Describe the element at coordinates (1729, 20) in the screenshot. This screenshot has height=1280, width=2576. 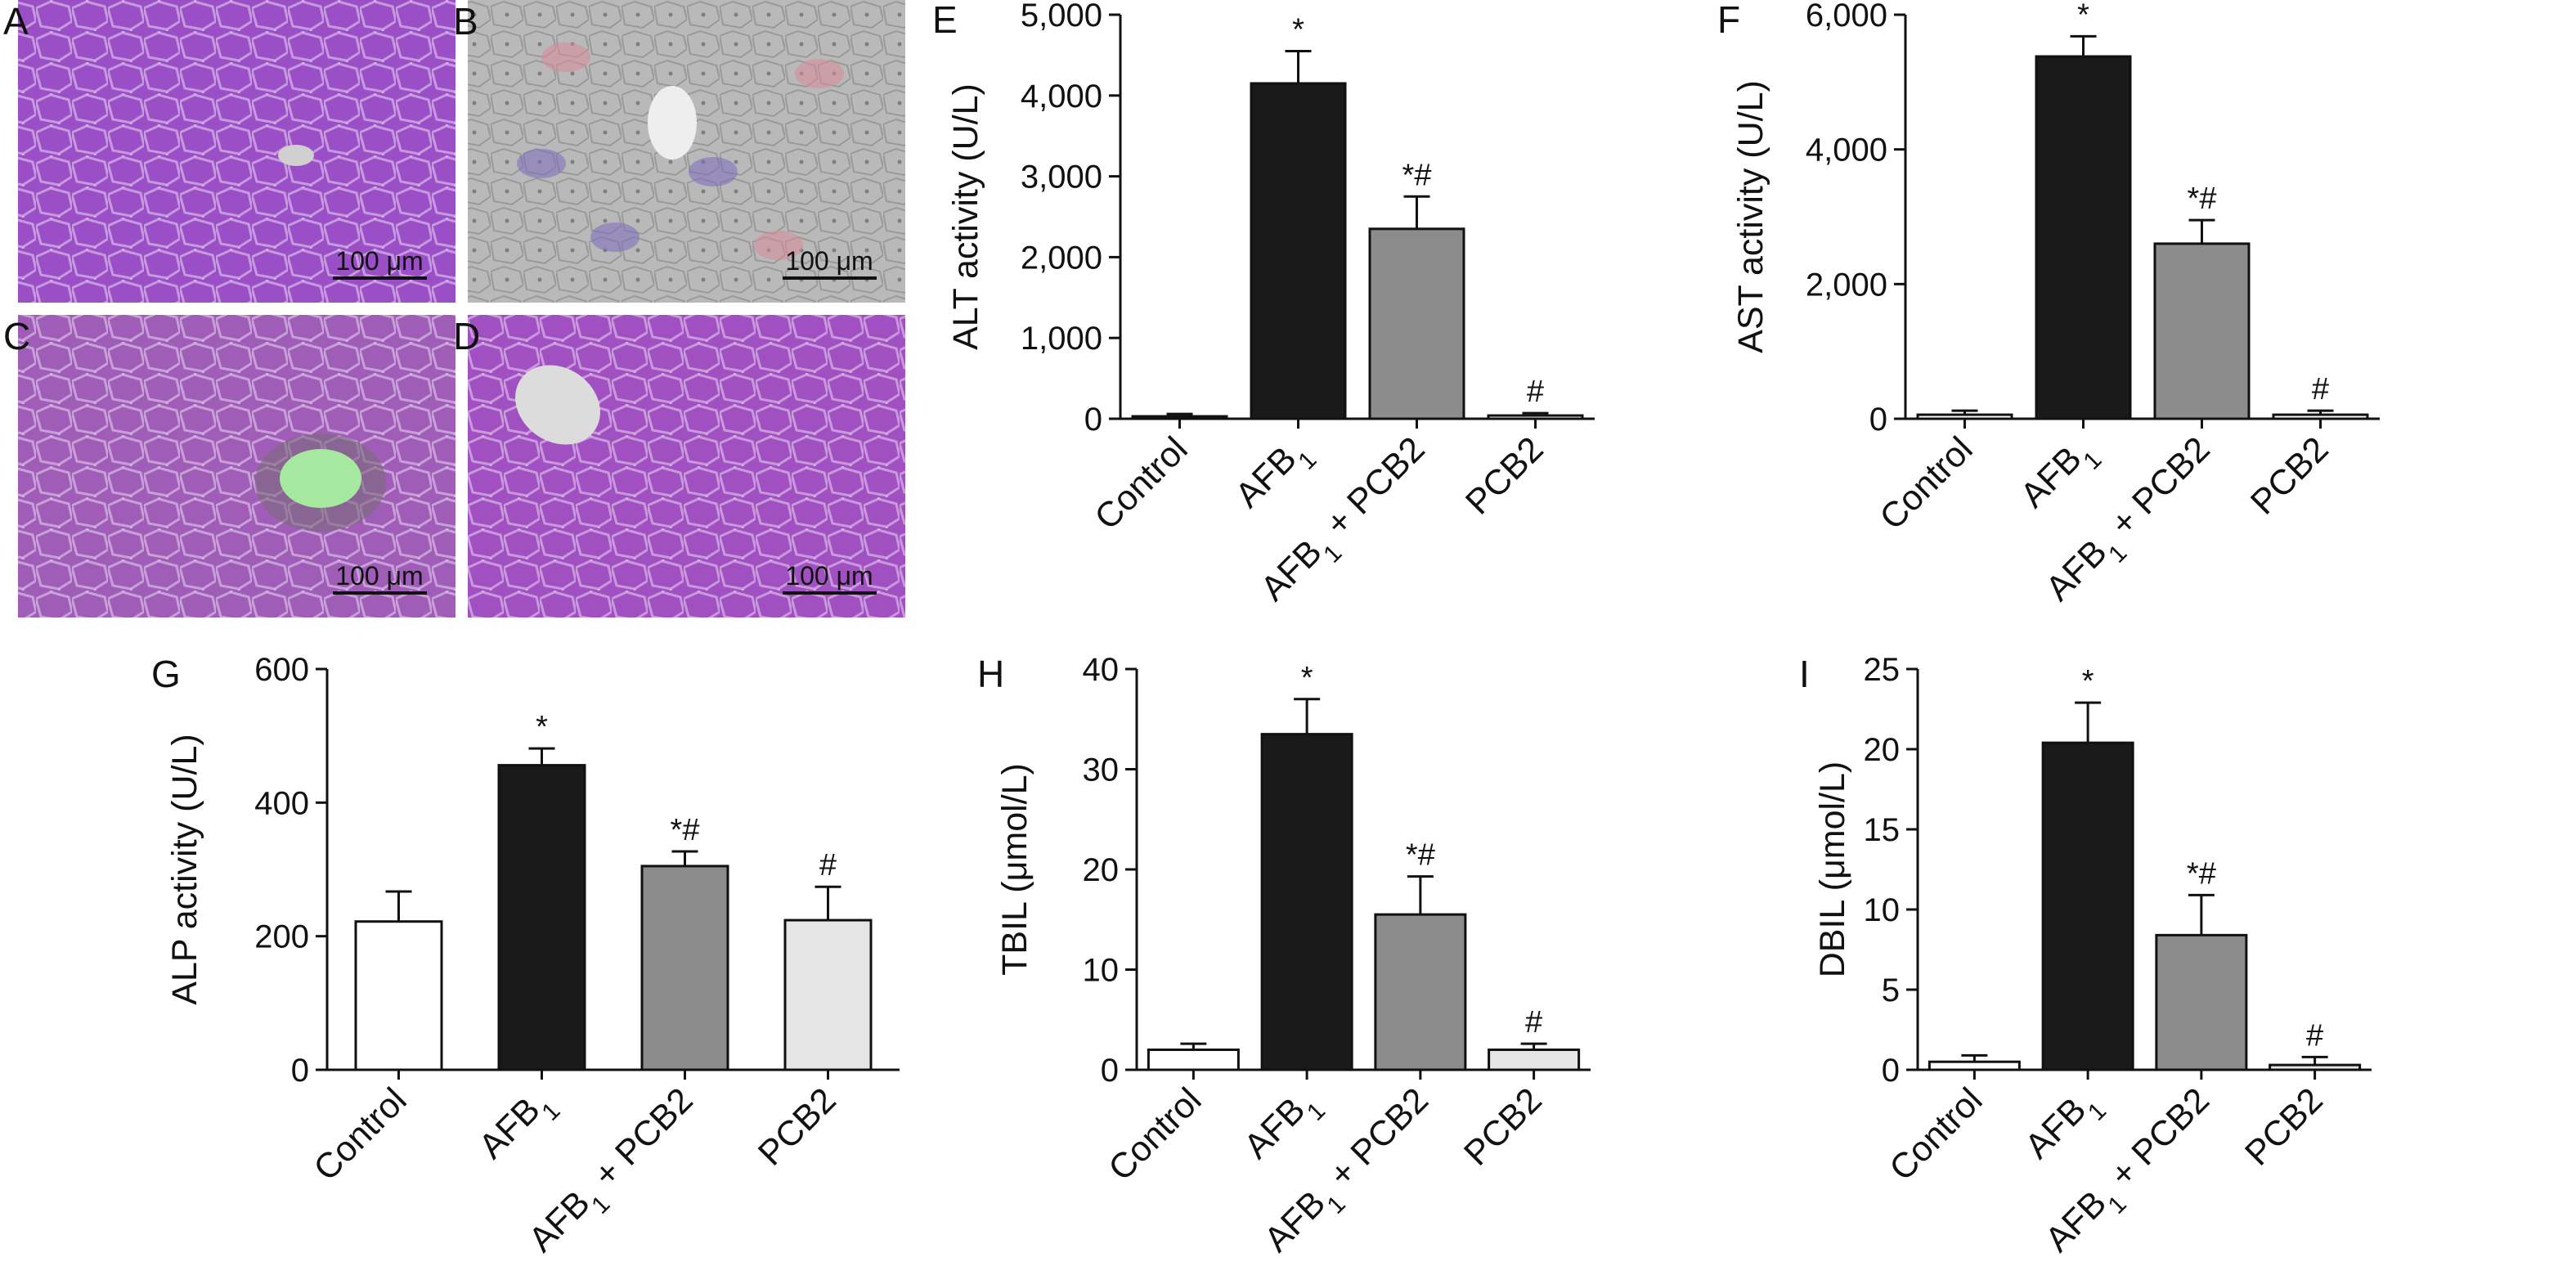
I see `panel-label: F` at that location.